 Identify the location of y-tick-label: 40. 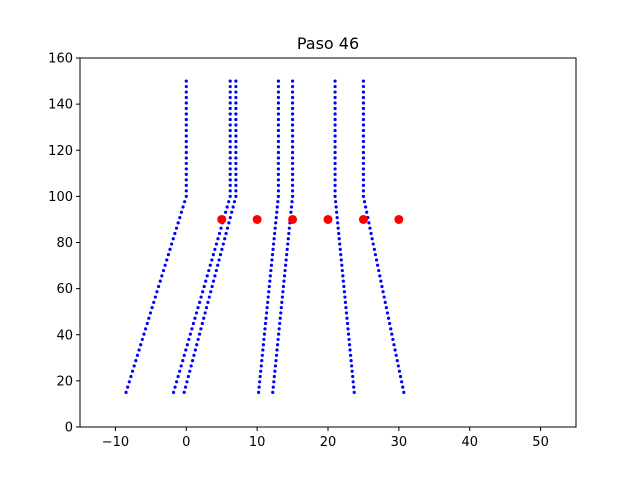
(64, 335).